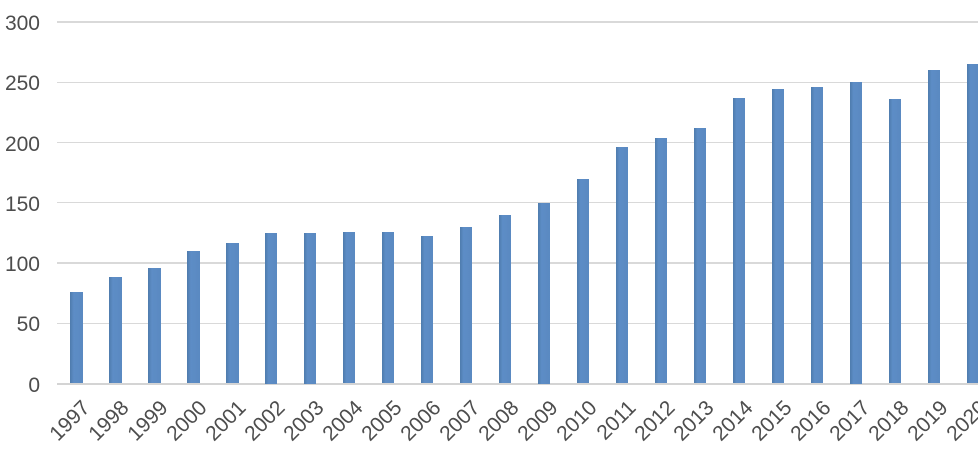 This screenshot has width=978, height=468. What do you see at coordinates (583, 281) in the screenshot?
I see `bar-2010` at bounding box center [583, 281].